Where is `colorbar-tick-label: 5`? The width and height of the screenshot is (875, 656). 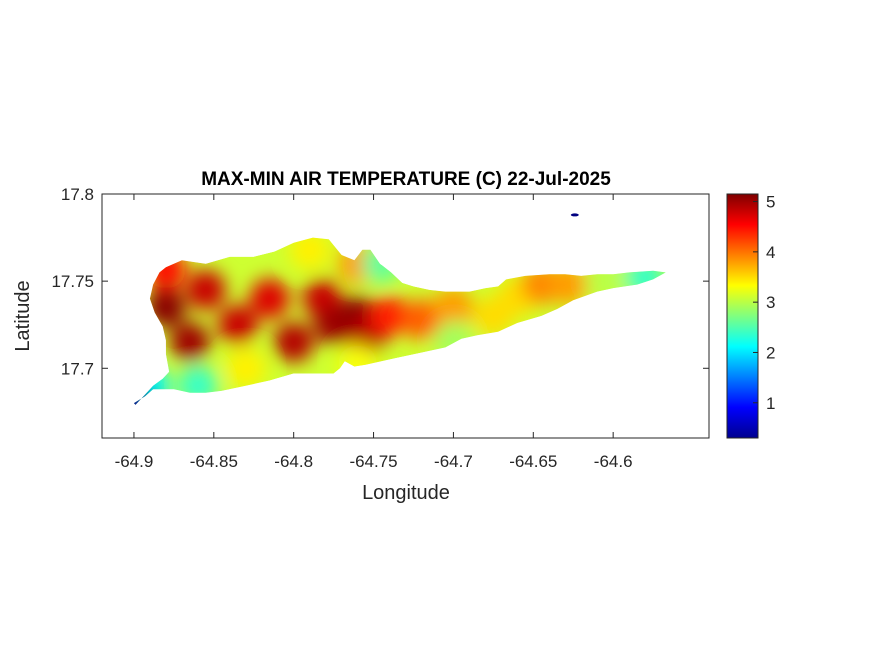
colorbar-tick-label: 5 is located at coordinates (770, 202).